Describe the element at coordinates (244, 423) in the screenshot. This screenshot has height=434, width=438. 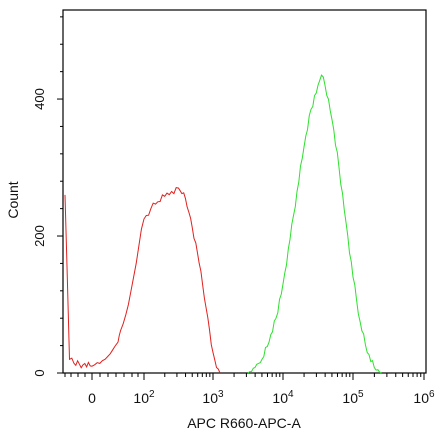
I see `x-axis-label: APC R660-APC-A` at that location.